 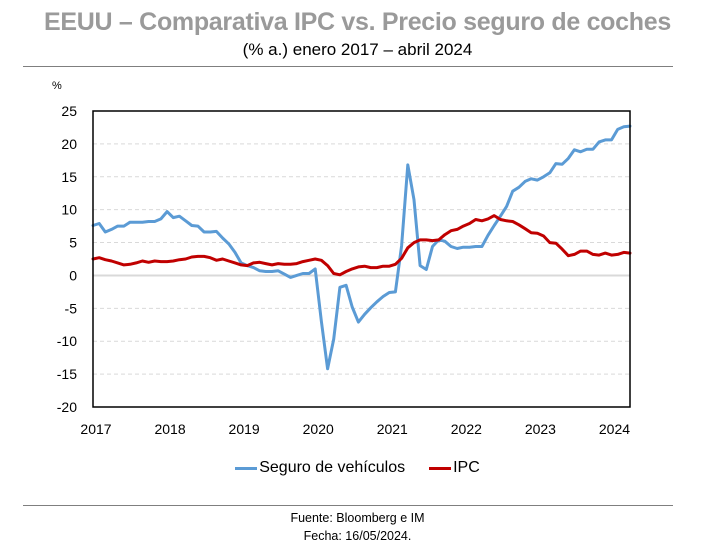 What do you see at coordinates (169, 429) in the screenshot?
I see `x-tick-label: 2018` at bounding box center [169, 429].